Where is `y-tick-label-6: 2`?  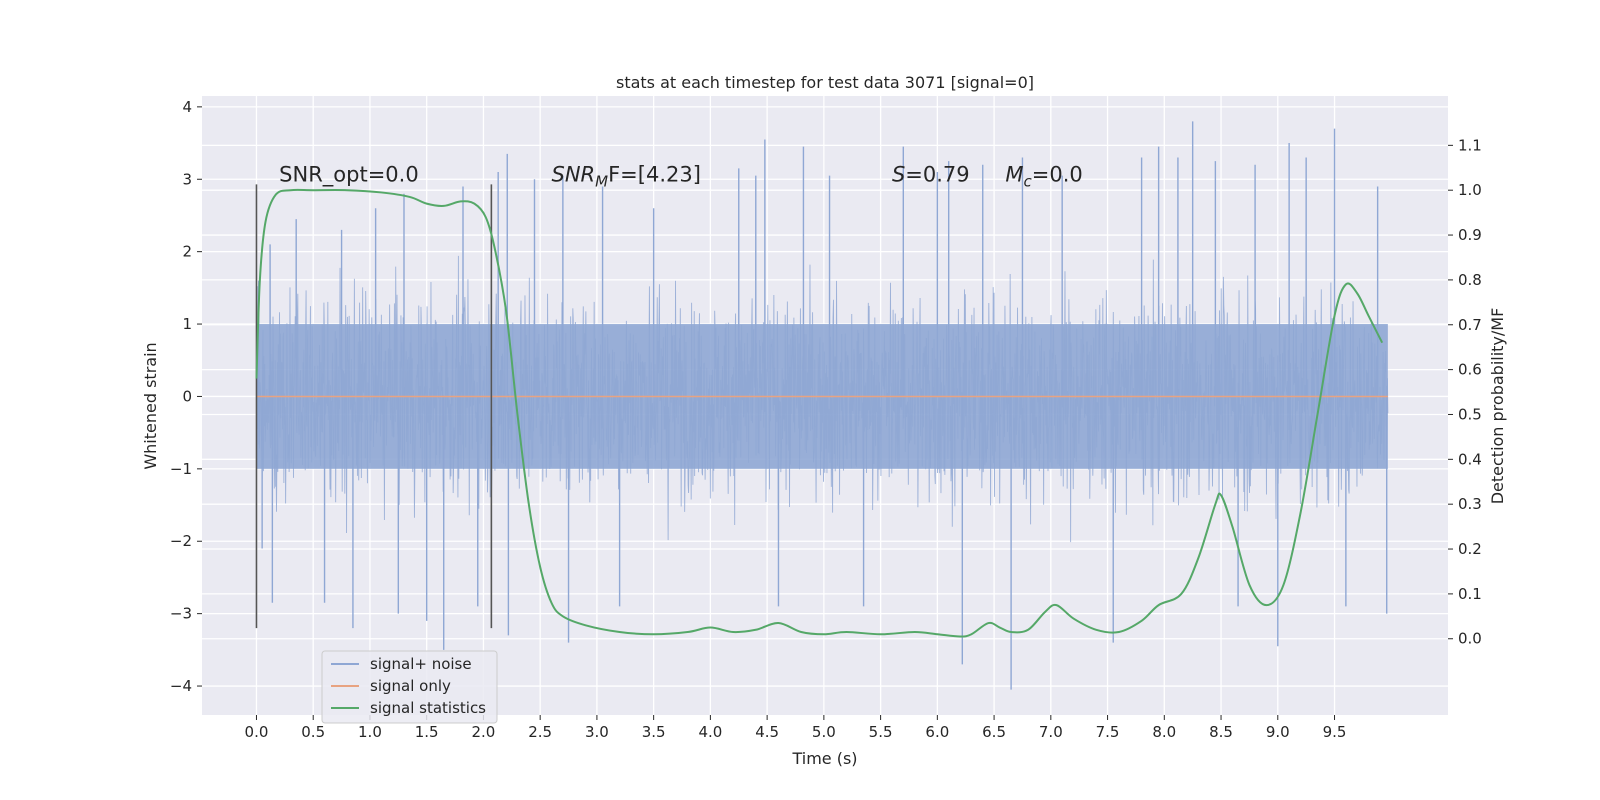
y-tick-label-6: 2 is located at coordinates (187, 252).